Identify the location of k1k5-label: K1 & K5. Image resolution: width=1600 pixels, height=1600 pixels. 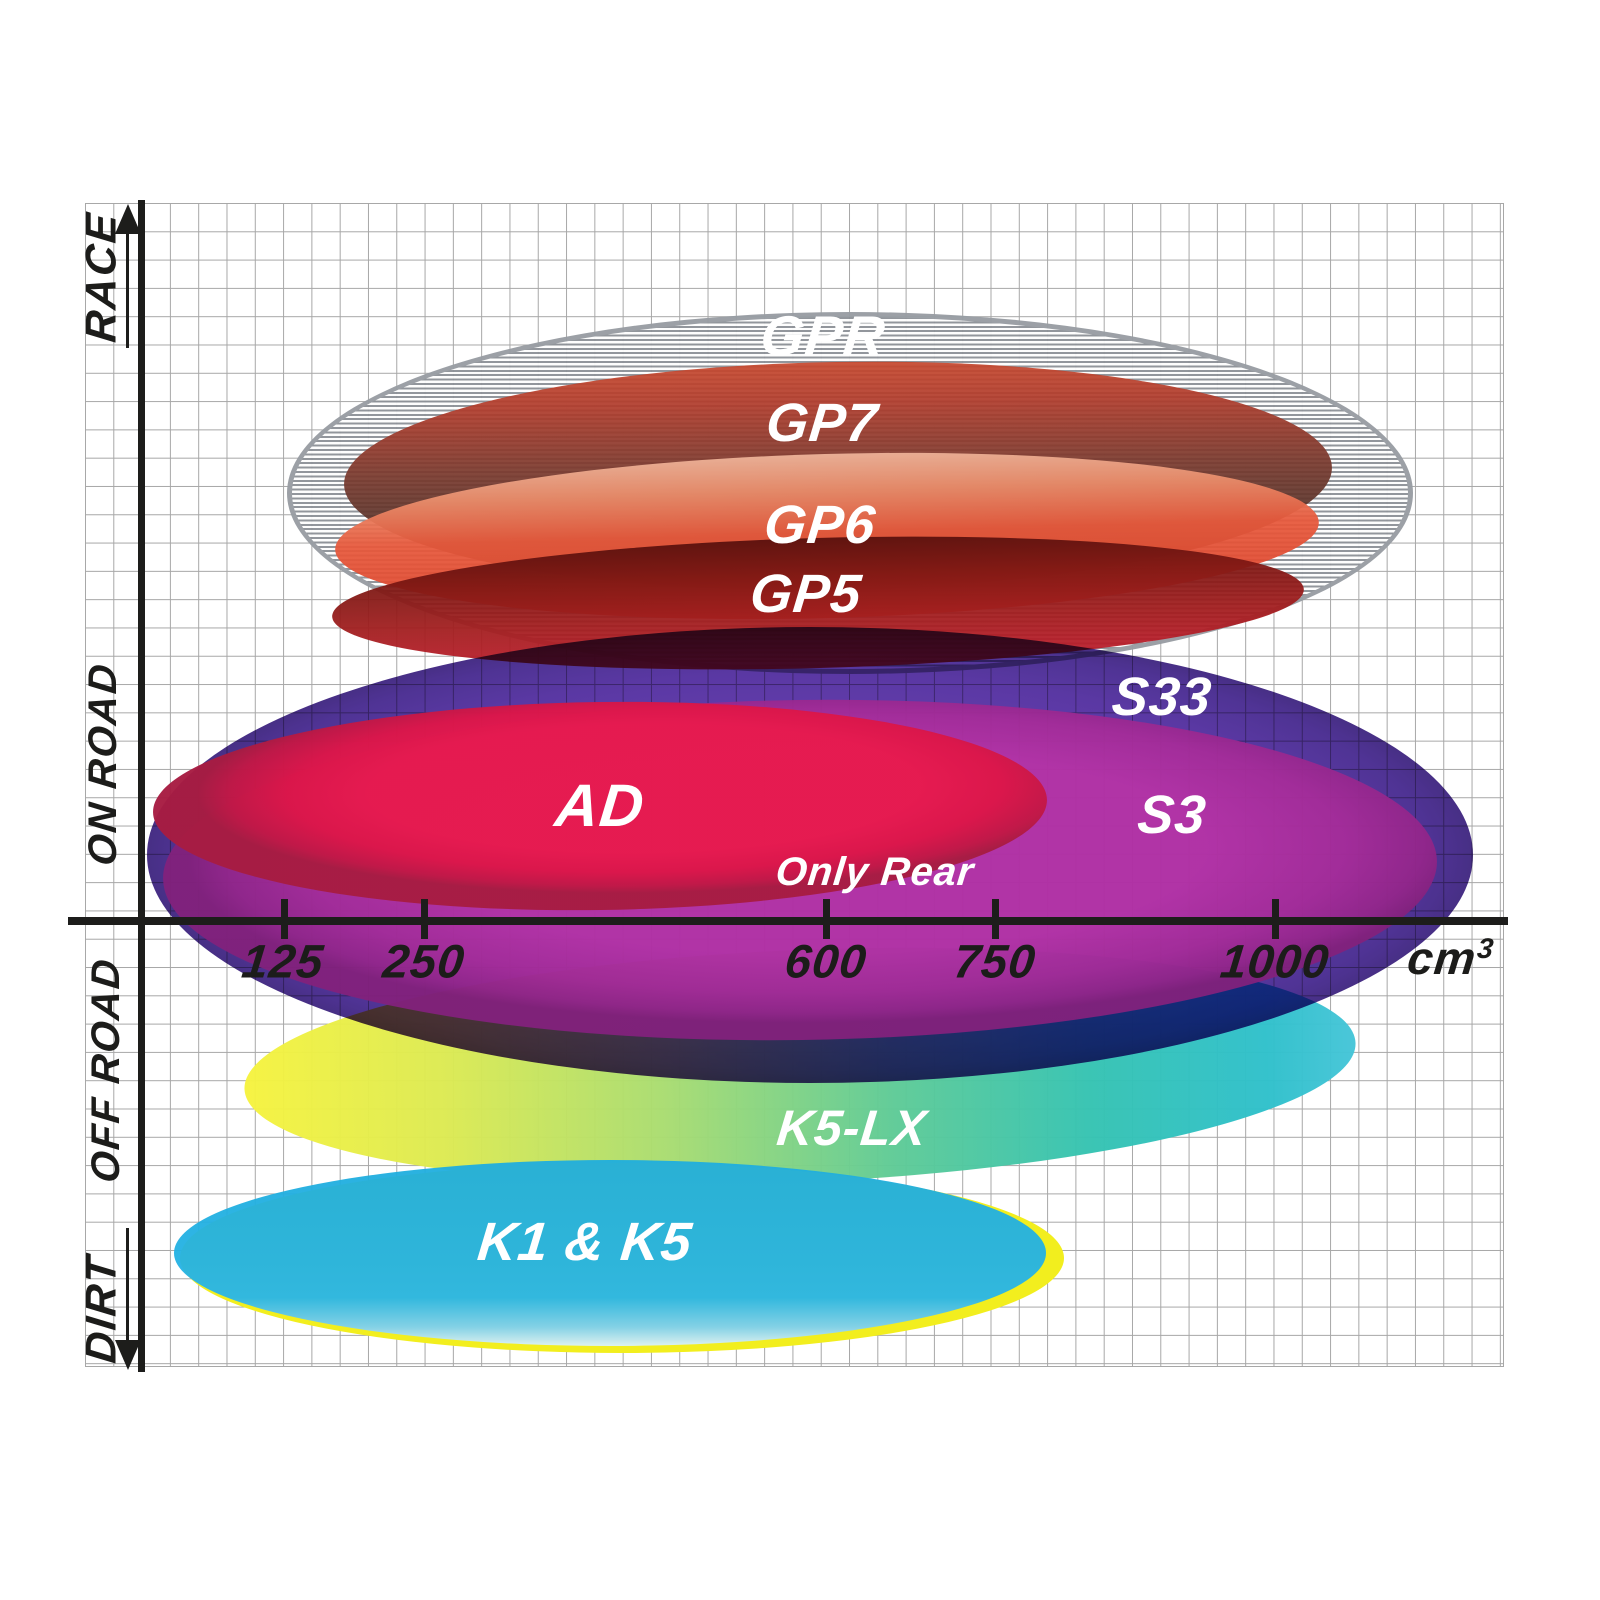
(585, 1242).